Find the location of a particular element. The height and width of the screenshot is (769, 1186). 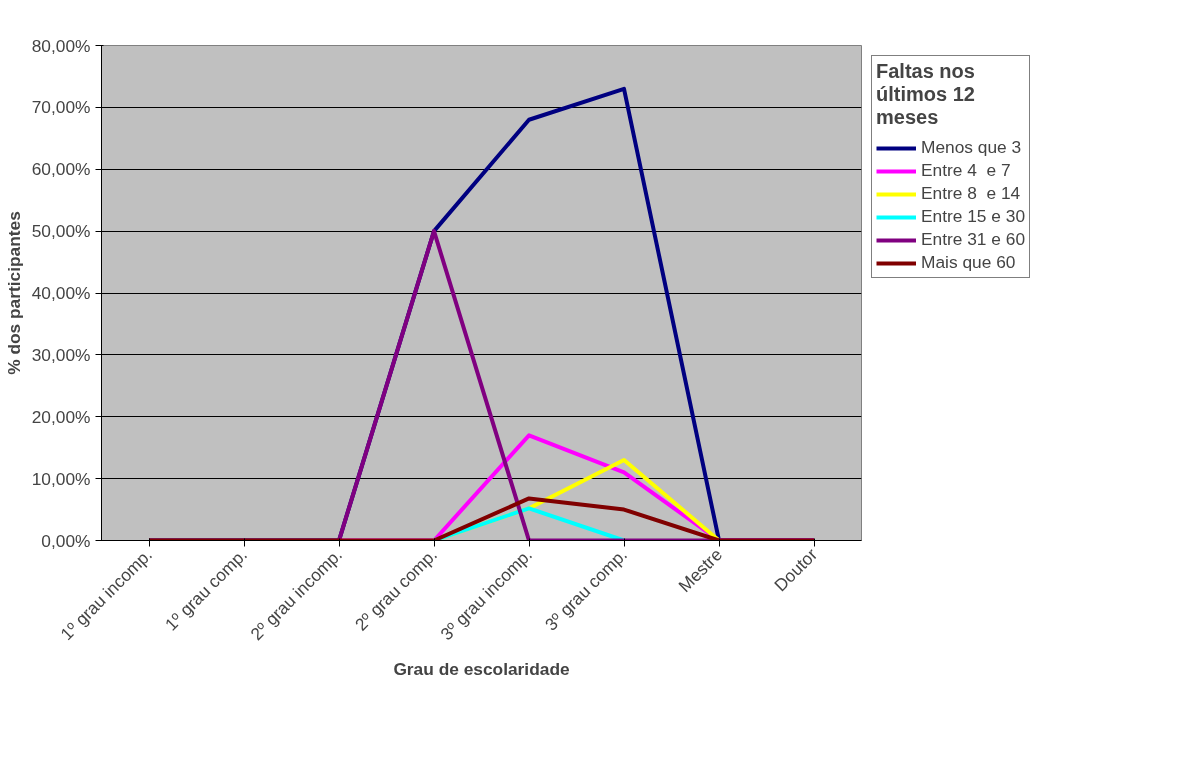

y-tick-label: 40,00% is located at coordinates (61, 293).